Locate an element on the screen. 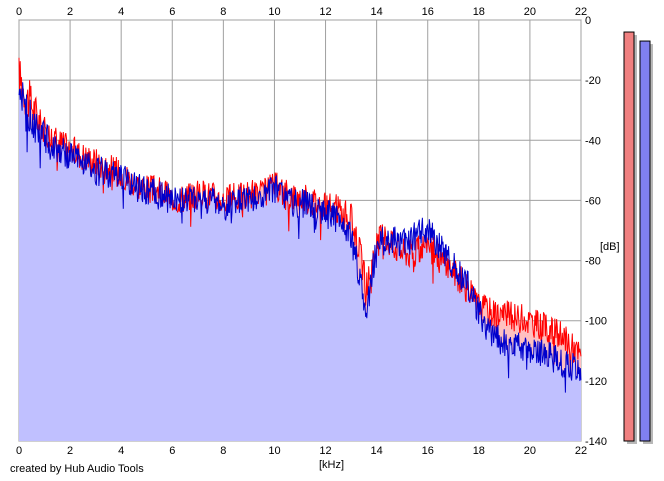 This screenshot has height=481, width=664. y-tick-label: 0 is located at coordinates (588, 21).